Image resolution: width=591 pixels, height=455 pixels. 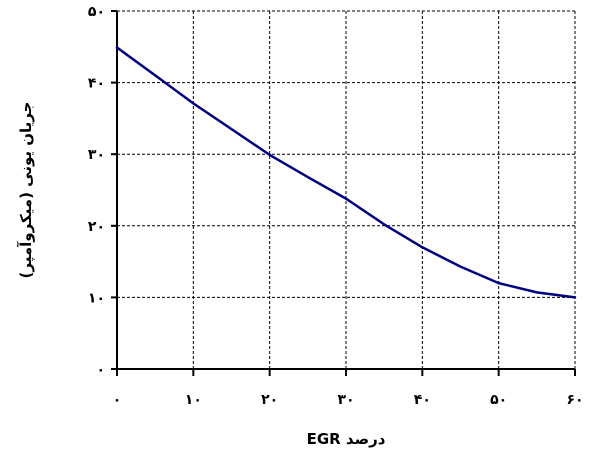 What do you see at coordinates (100, 370) in the screenshot?
I see `y-tick-label: ۰` at bounding box center [100, 370].